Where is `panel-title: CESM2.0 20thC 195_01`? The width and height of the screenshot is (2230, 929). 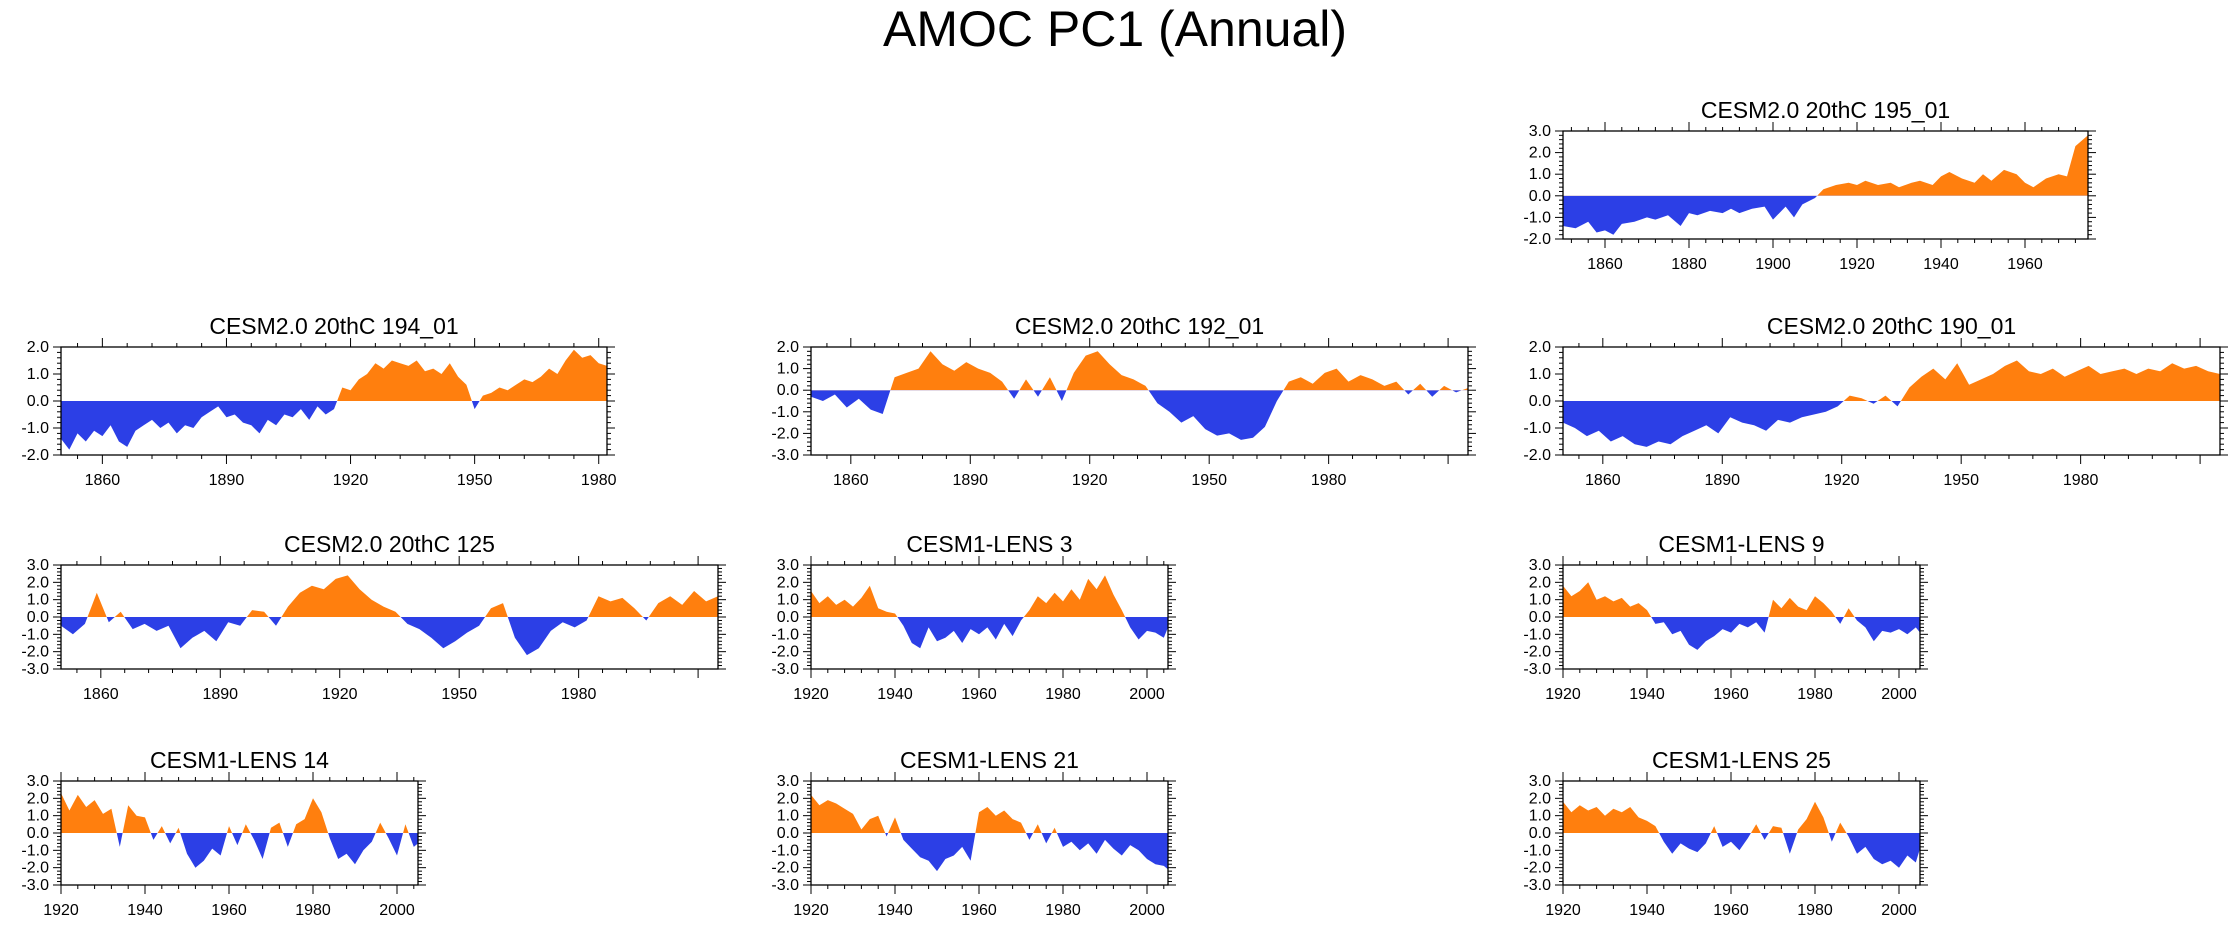
panel-title: CESM2.0 20thC 195_01 is located at coordinates (1825, 110).